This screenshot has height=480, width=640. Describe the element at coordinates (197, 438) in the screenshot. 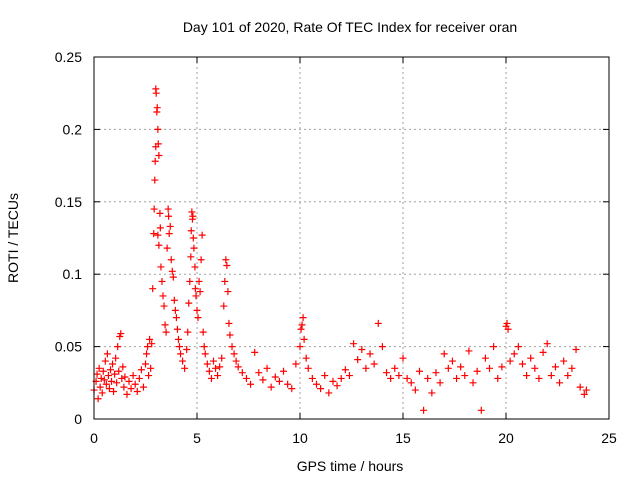

I see `x-tick-label: 5` at that location.